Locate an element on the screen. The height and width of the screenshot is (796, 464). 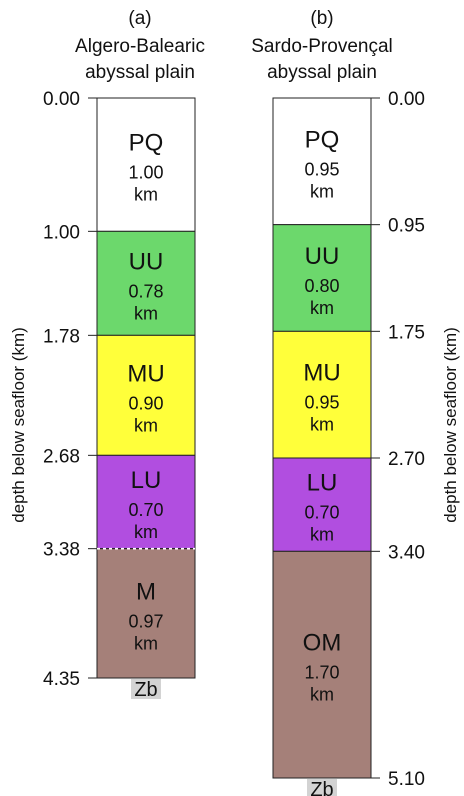
unit-thickness-uu-b: 0.80 is located at coordinates (321, 286).